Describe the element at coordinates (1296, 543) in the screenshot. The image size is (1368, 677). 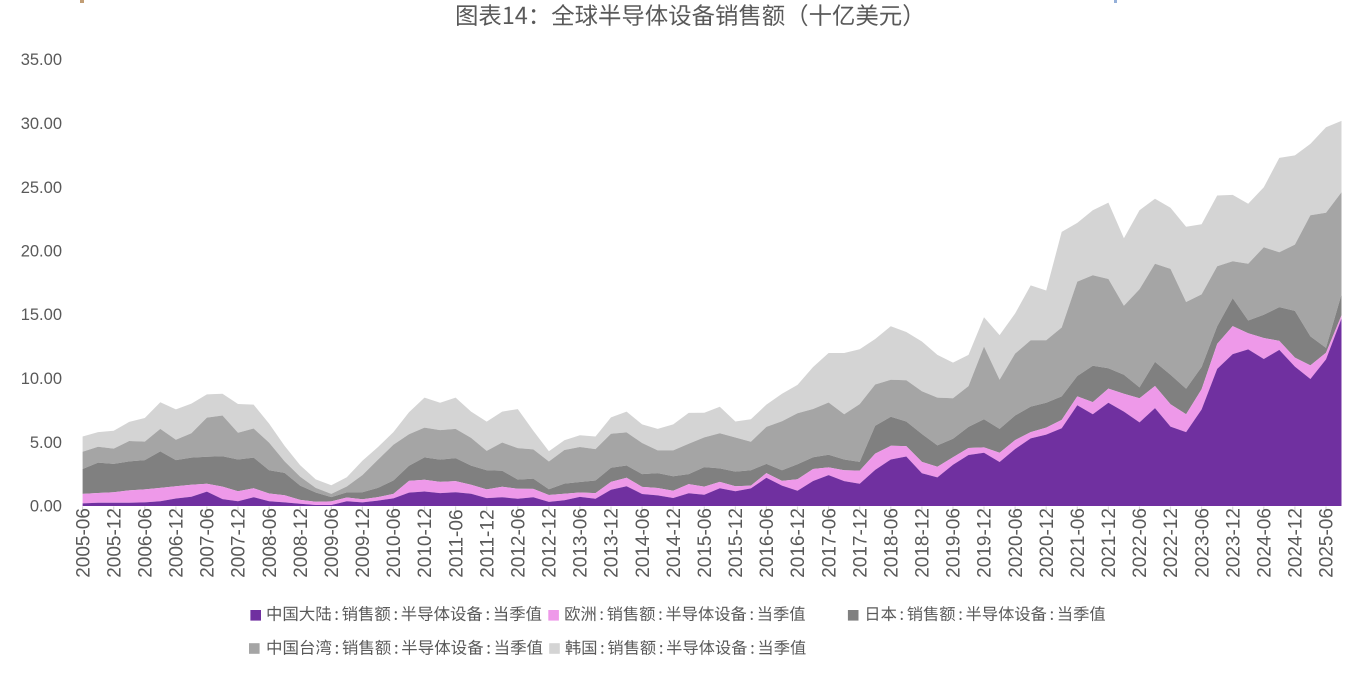
I see `svg-text: 2024-12` at that location.